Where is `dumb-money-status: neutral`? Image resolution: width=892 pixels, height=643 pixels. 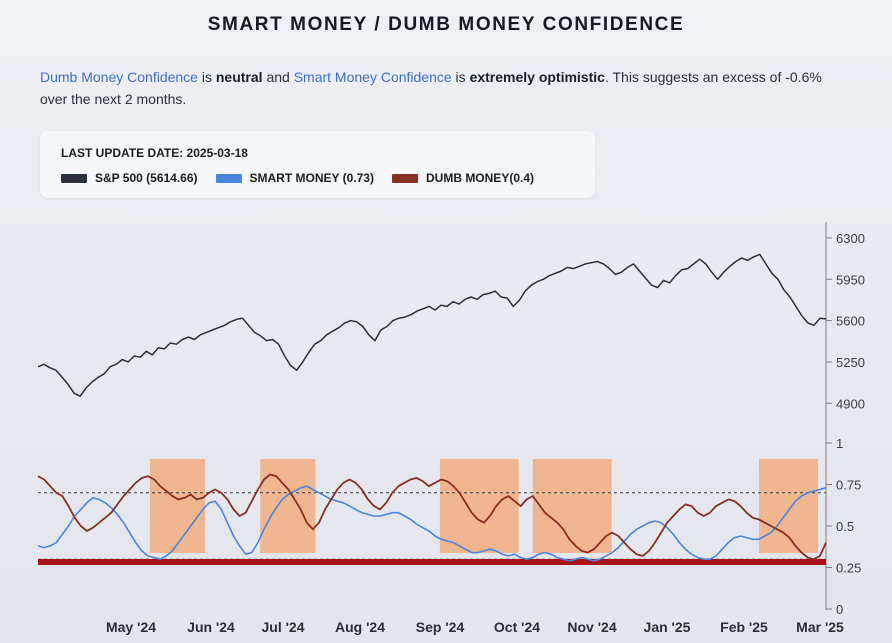 dumb-money-status: neutral is located at coordinates (239, 77).